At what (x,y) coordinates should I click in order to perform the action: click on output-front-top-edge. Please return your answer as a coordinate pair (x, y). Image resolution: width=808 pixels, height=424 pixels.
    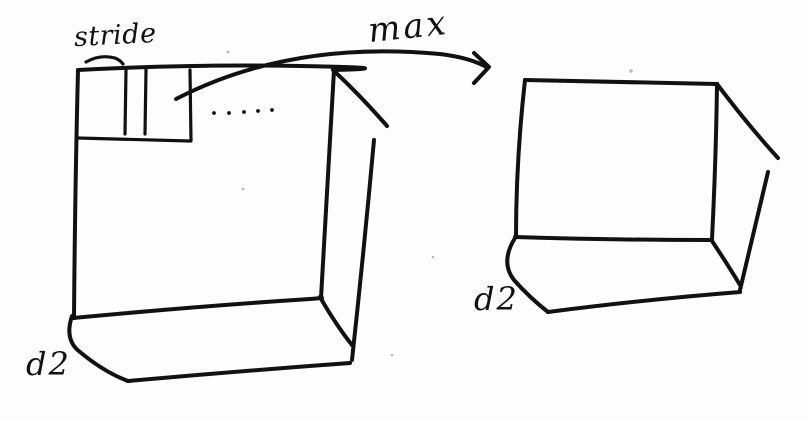
    Looking at the image, I should click on (621, 82).